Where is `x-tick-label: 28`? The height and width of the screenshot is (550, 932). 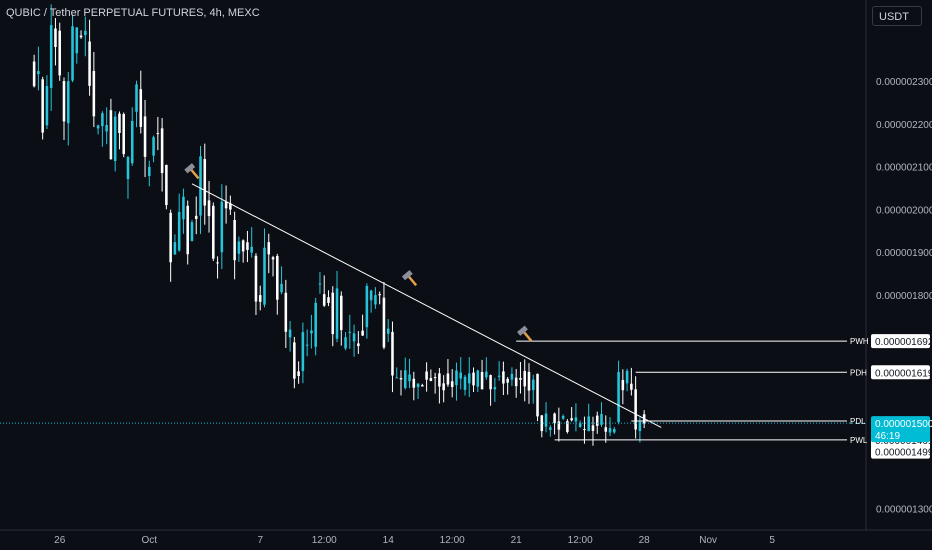
x-tick-label: 28 is located at coordinates (645, 540).